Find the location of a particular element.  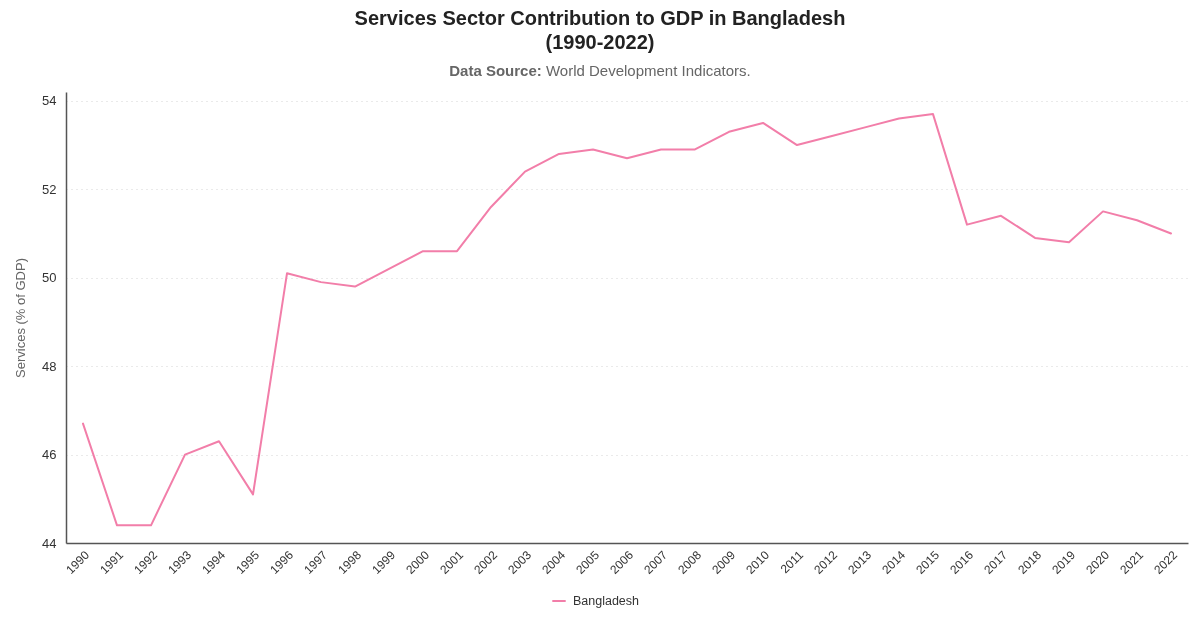

y-tick-label: 44 is located at coordinates (49, 543).